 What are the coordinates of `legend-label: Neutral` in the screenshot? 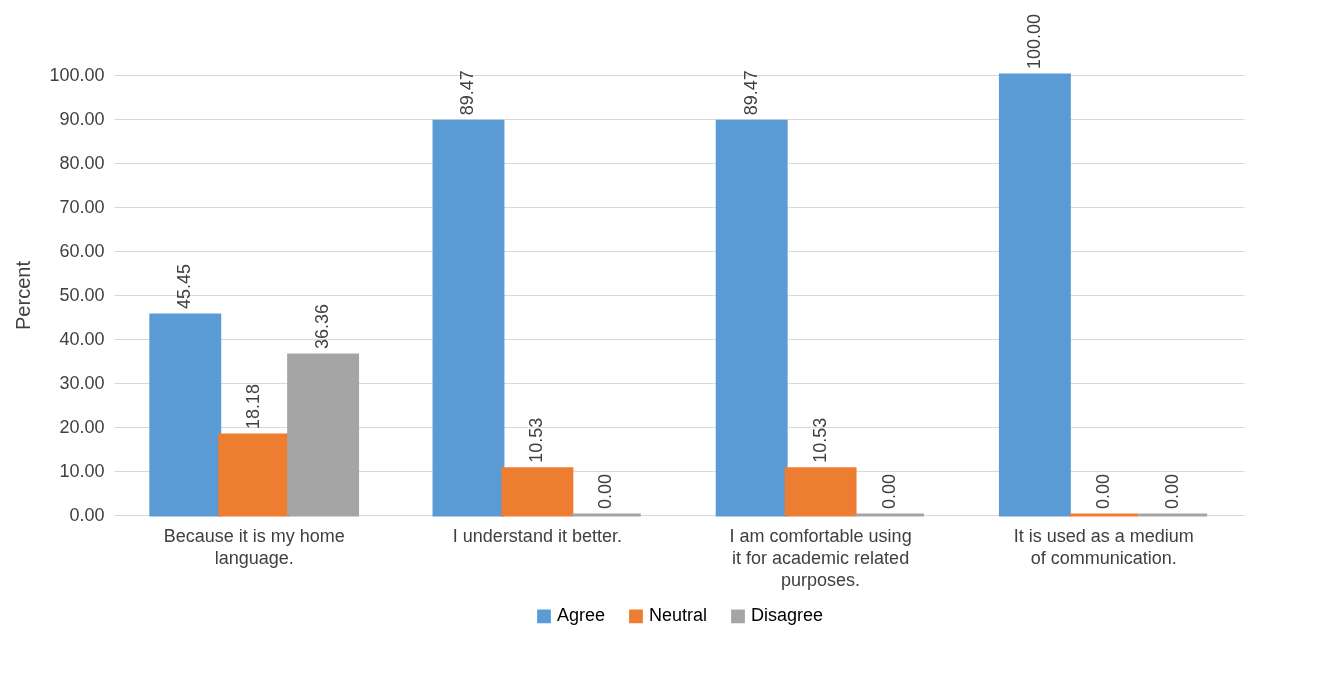 It's located at (678, 615).